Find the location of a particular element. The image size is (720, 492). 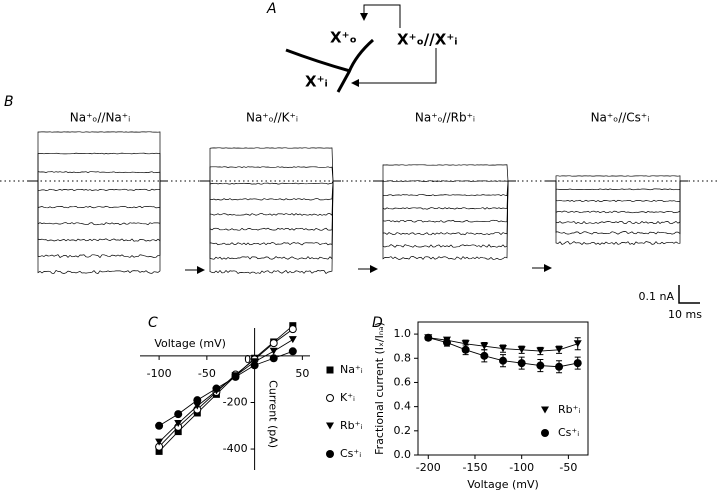

y-axis-label: Fractional current (Iₓ/Iₙₐ) is located at coordinates (379, 388).